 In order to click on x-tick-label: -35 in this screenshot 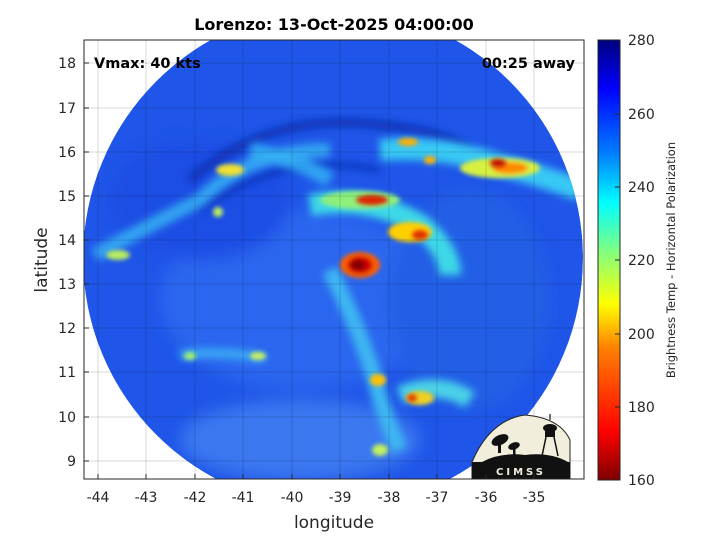, I will do `click(534, 498)`.